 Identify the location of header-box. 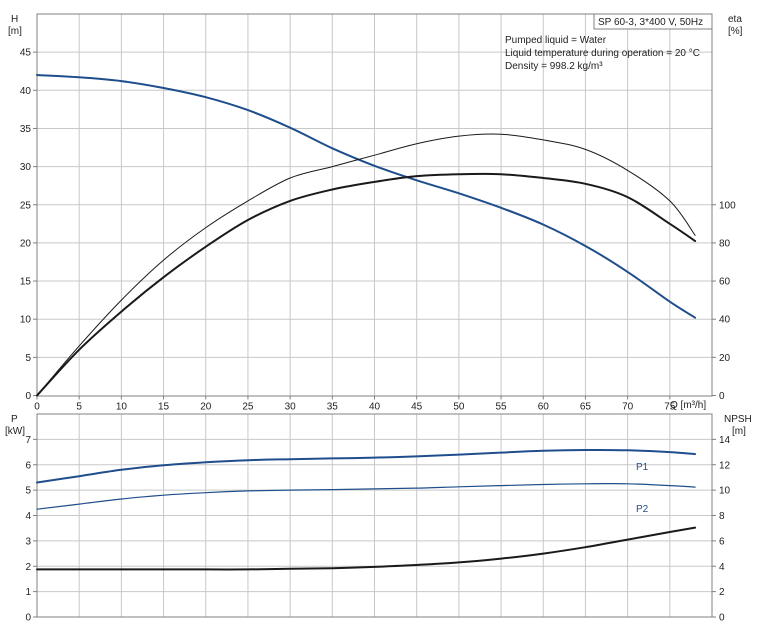
(653, 21).